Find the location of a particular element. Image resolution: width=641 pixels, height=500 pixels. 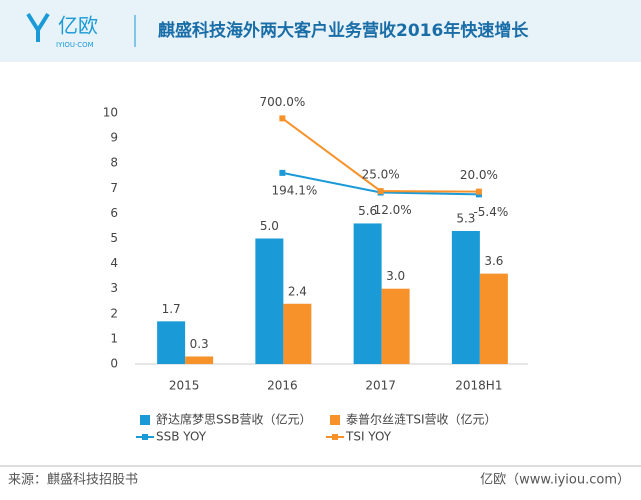

line-label: 700.0% is located at coordinates (282, 102).